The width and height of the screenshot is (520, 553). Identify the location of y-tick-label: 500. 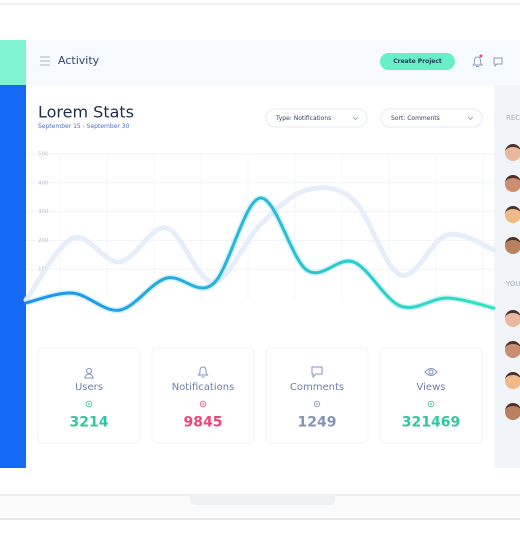
(43, 155).